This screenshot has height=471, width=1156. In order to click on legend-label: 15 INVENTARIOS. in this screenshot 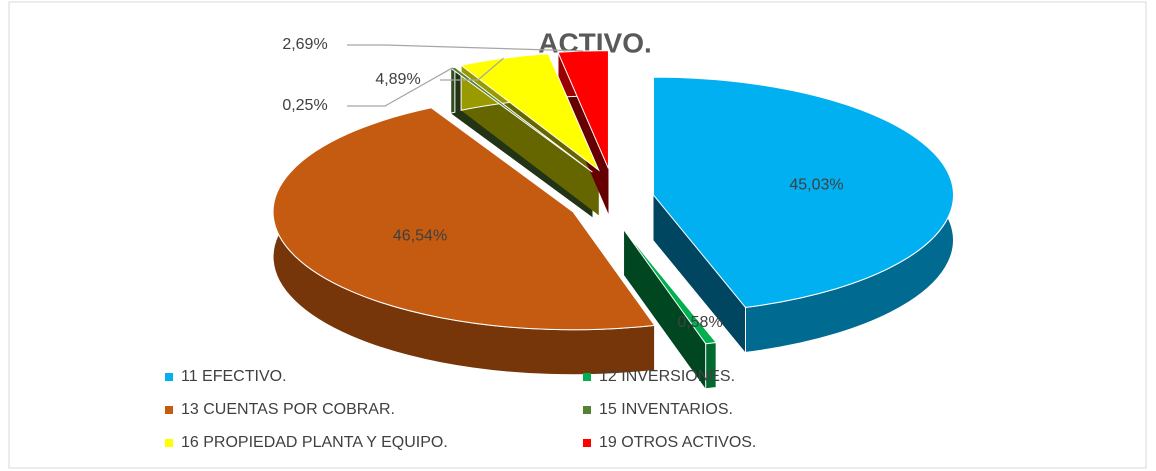, I will do `click(666, 409)`.